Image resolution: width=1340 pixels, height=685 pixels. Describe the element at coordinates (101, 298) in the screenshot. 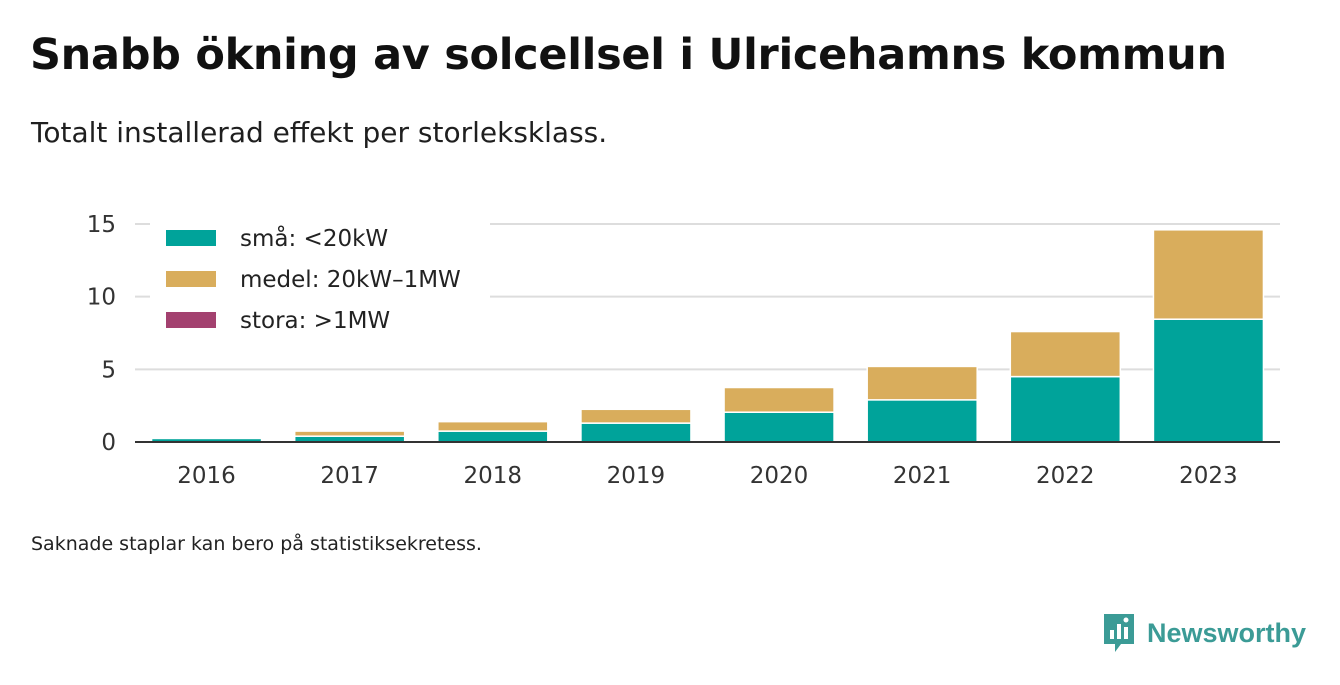

I see `y-tick-label: 10` at that location.